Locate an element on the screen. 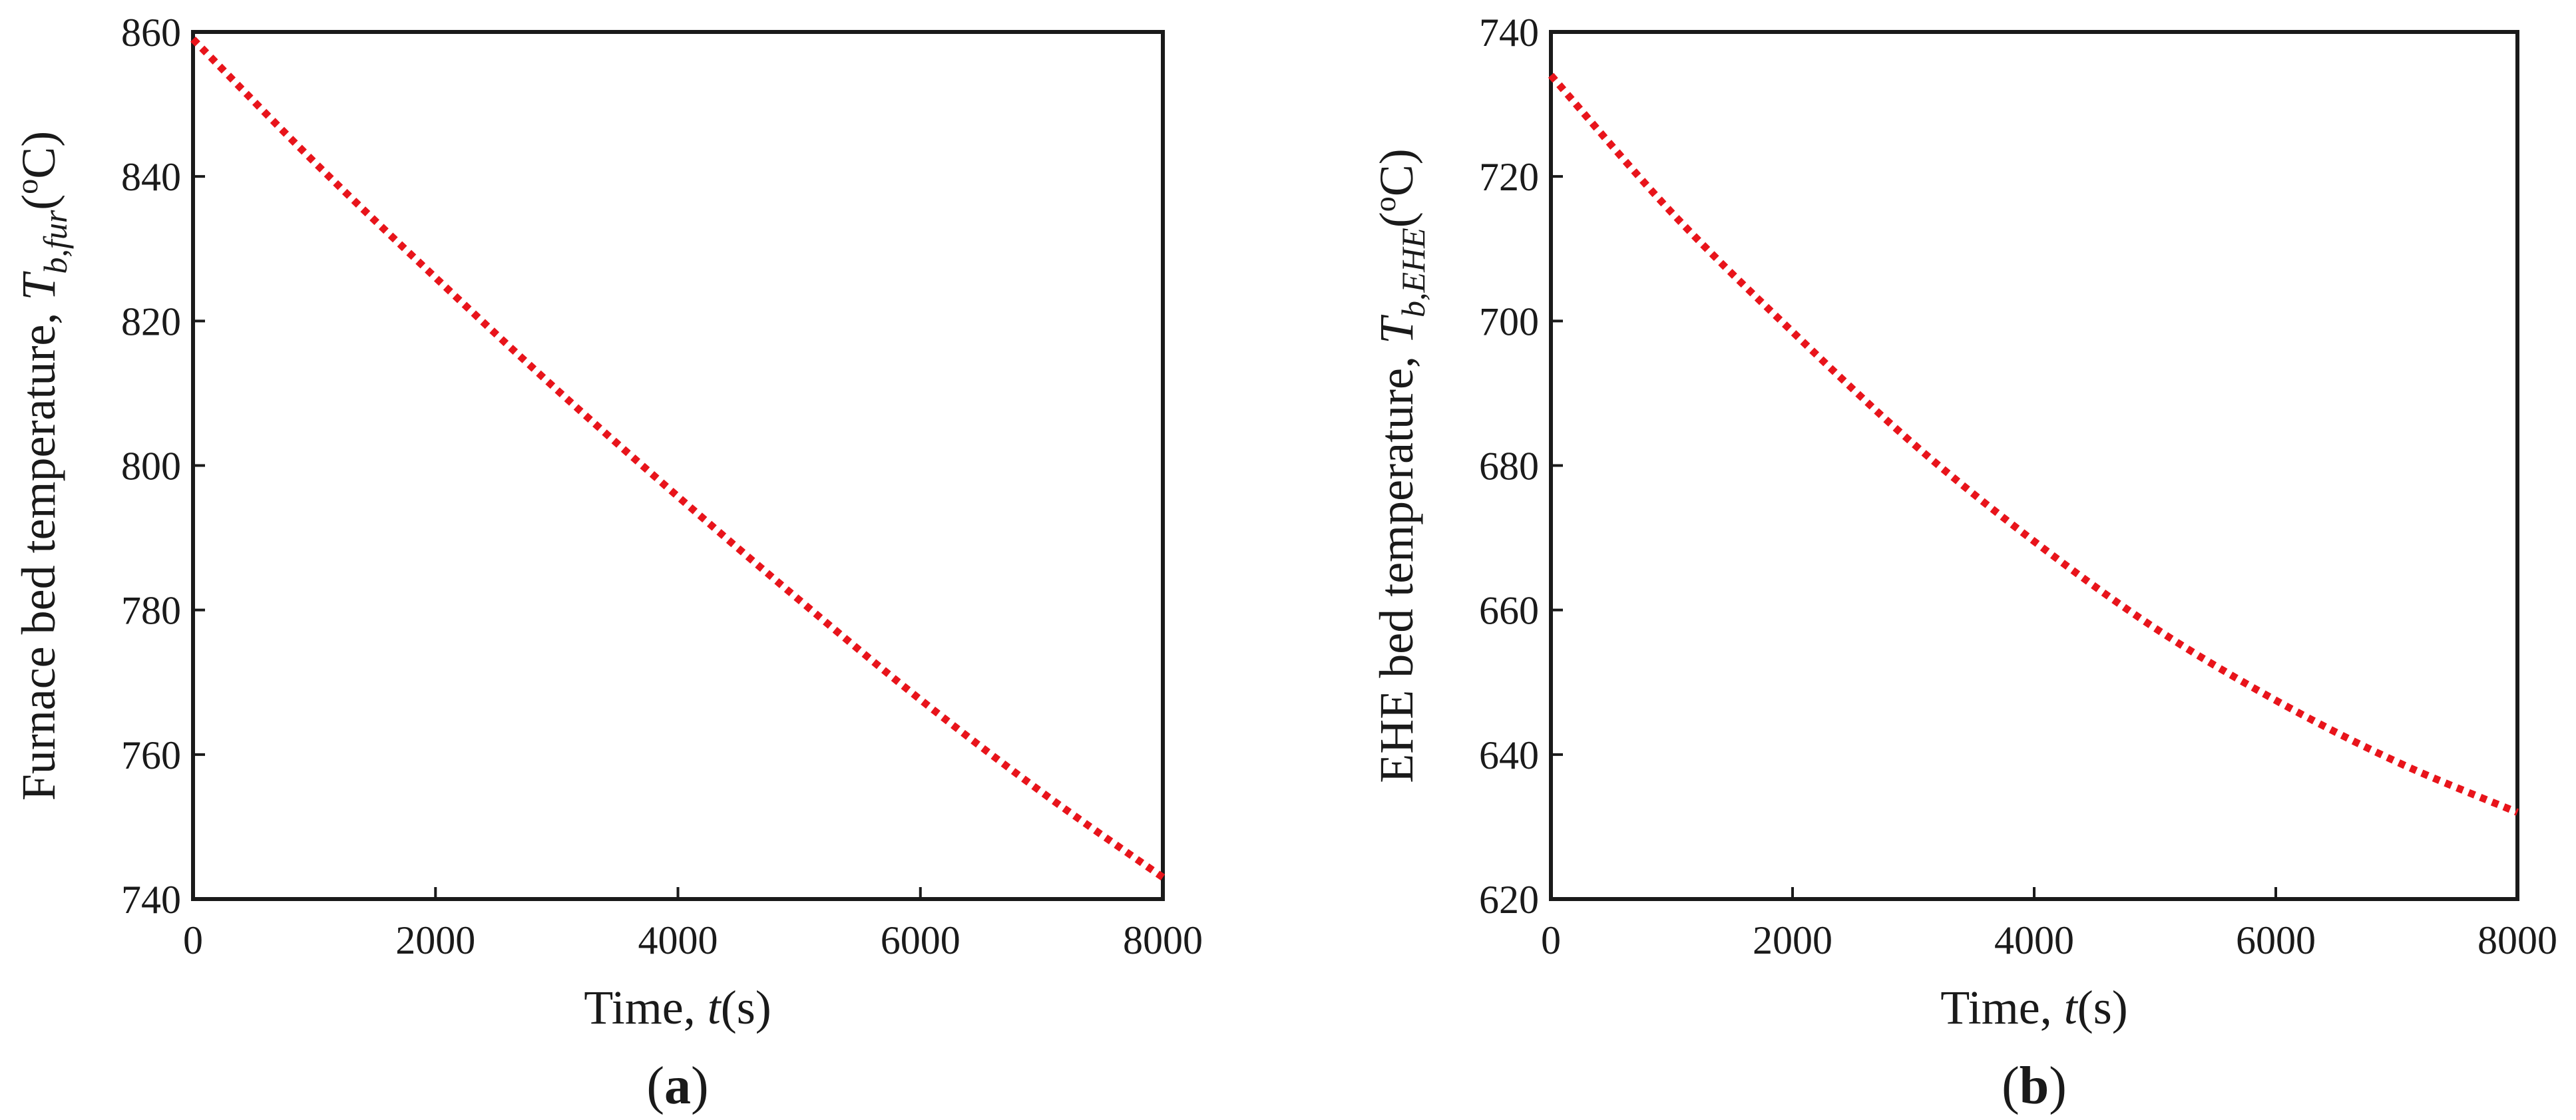 This screenshot has width=2576, height=1120. y-axis-label-a: Furnace bed temperature, Tb,fur(oC) is located at coordinates (42, 466).